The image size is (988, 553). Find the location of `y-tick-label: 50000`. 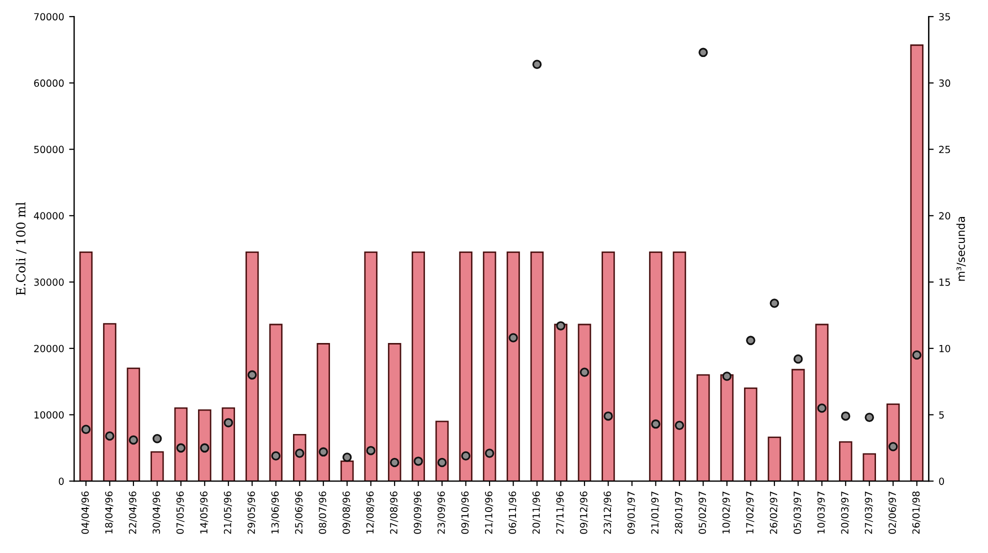

y-tick-label: 50000 is located at coordinates (49, 150).